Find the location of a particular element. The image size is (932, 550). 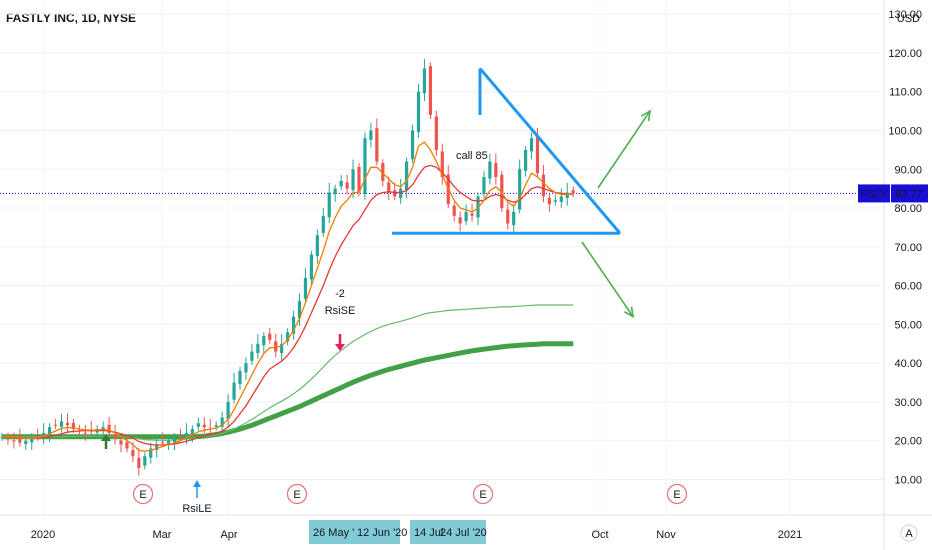

rsi-le-arrow-head is located at coordinates (197, 483).